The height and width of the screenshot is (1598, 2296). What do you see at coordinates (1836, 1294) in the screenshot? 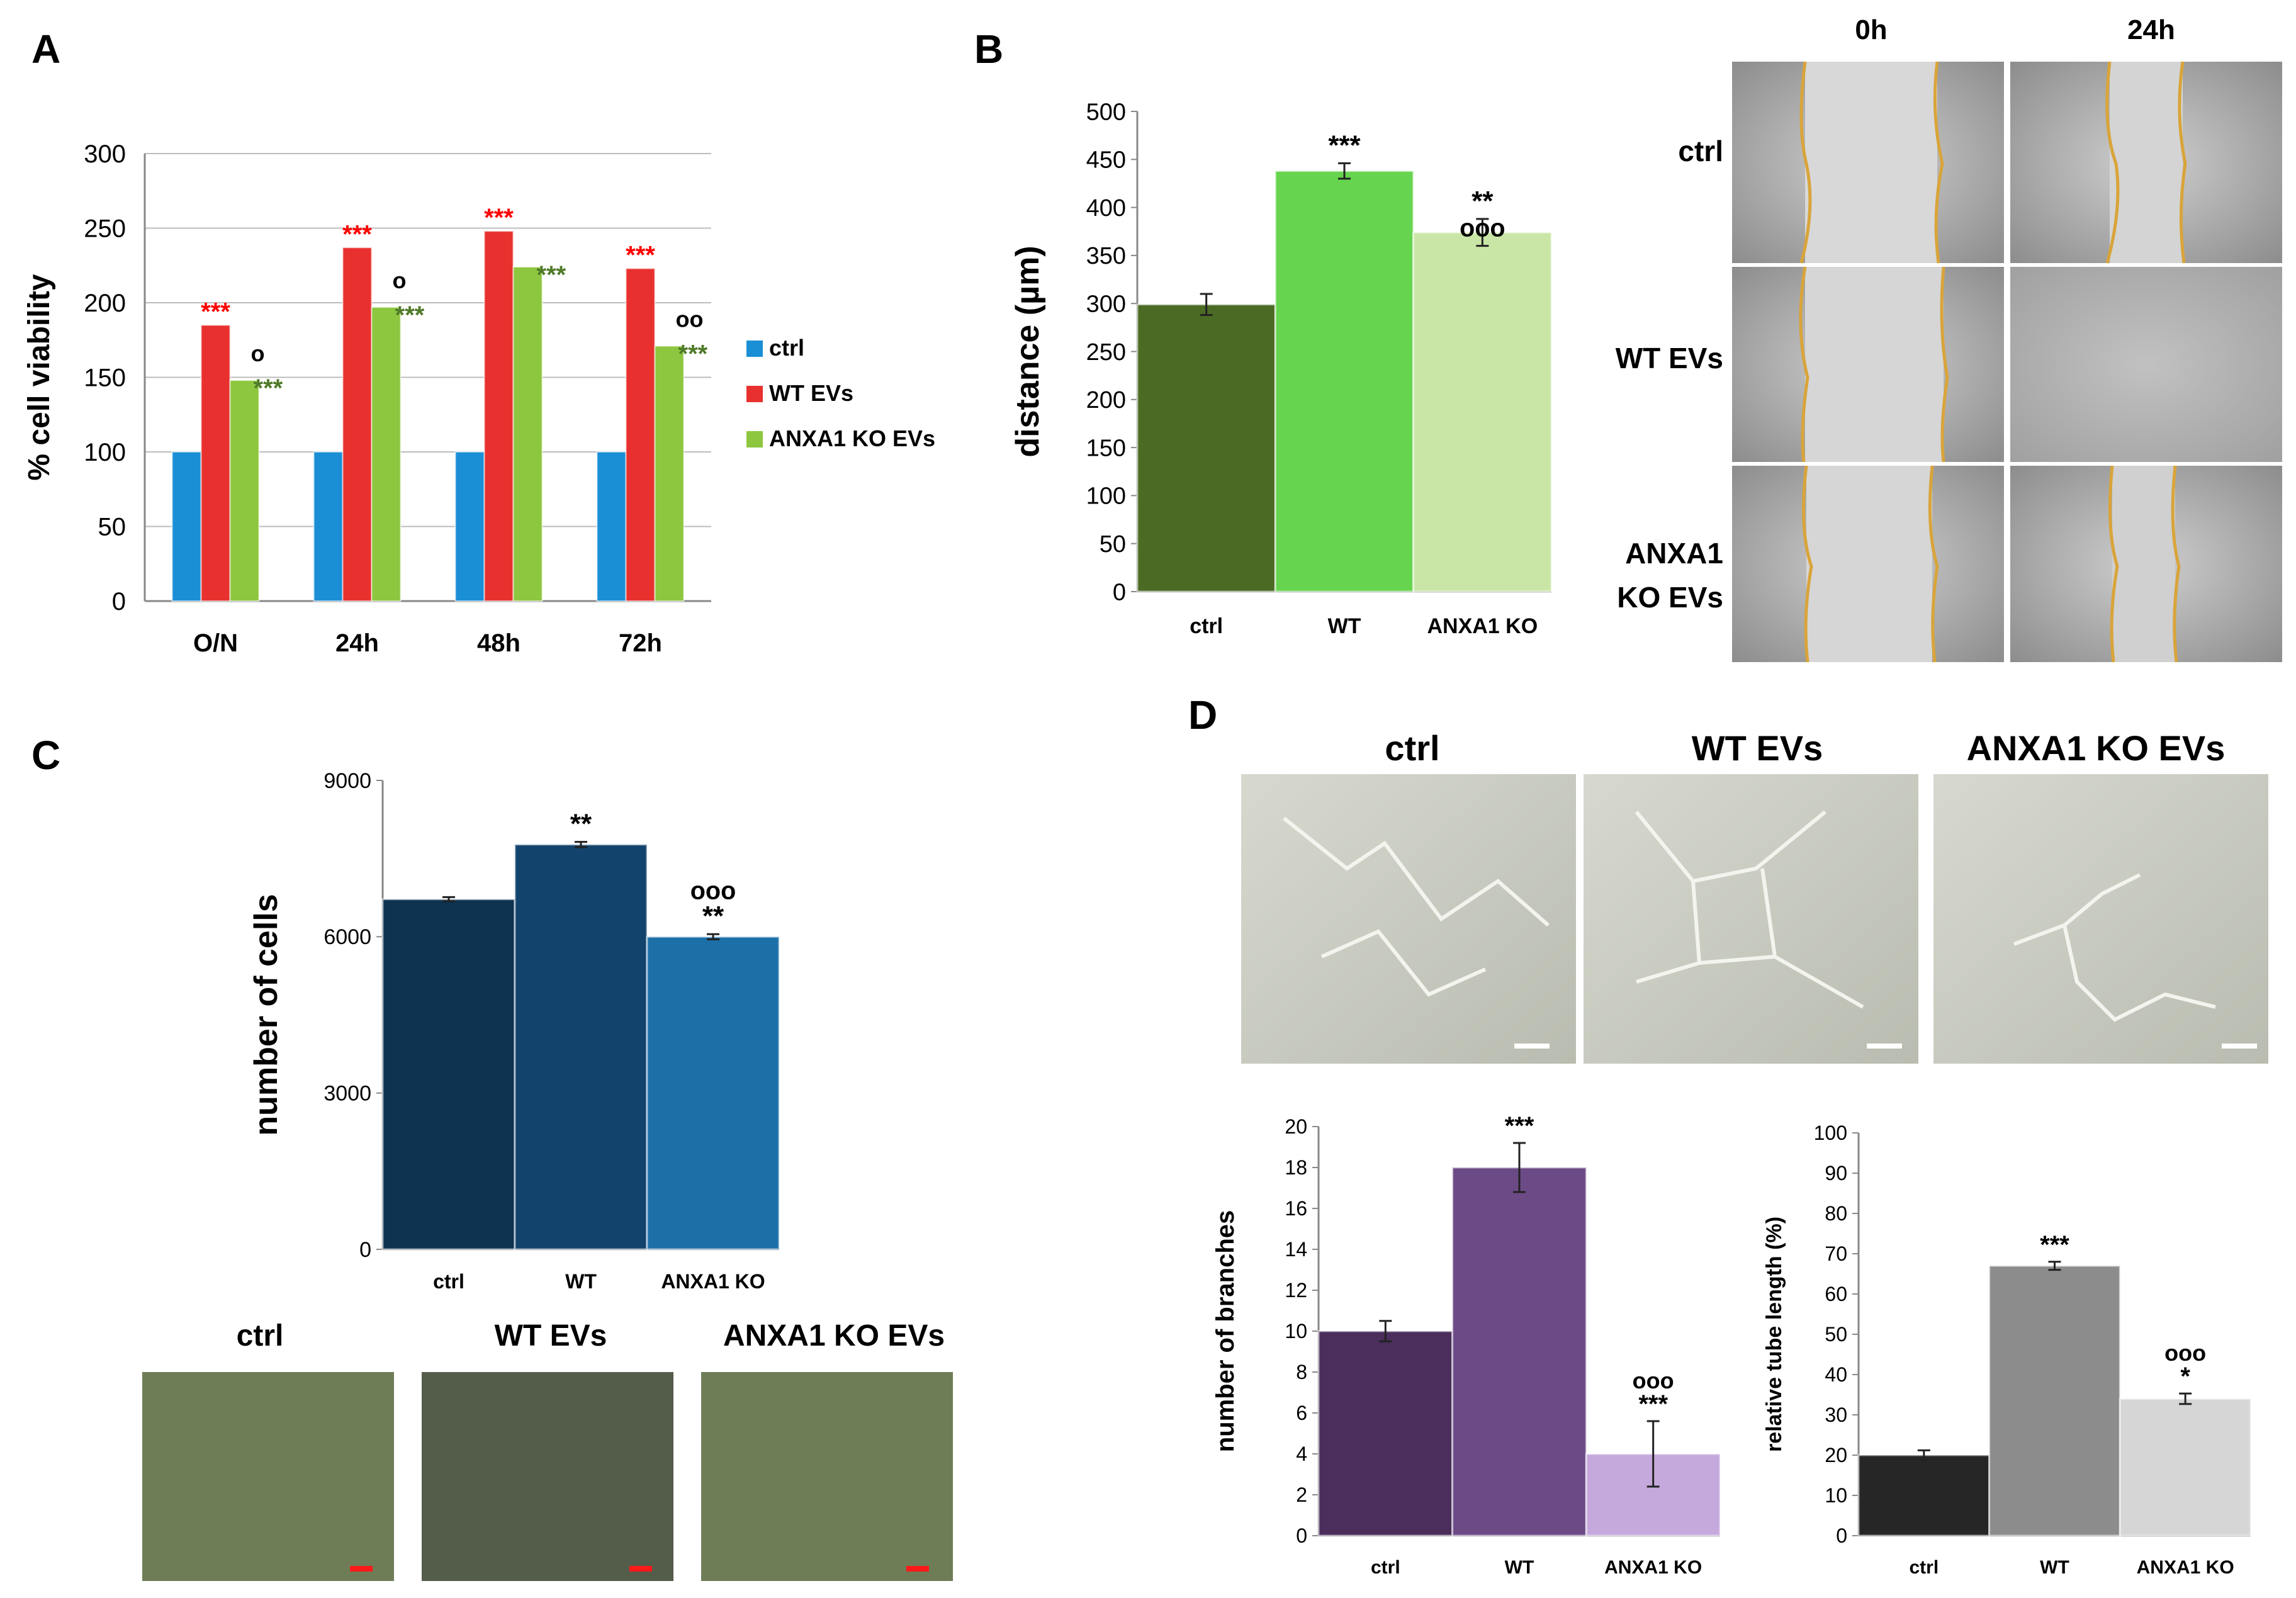
I see `chartD2-ytick-label: 60` at bounding box center [1836, 1294].